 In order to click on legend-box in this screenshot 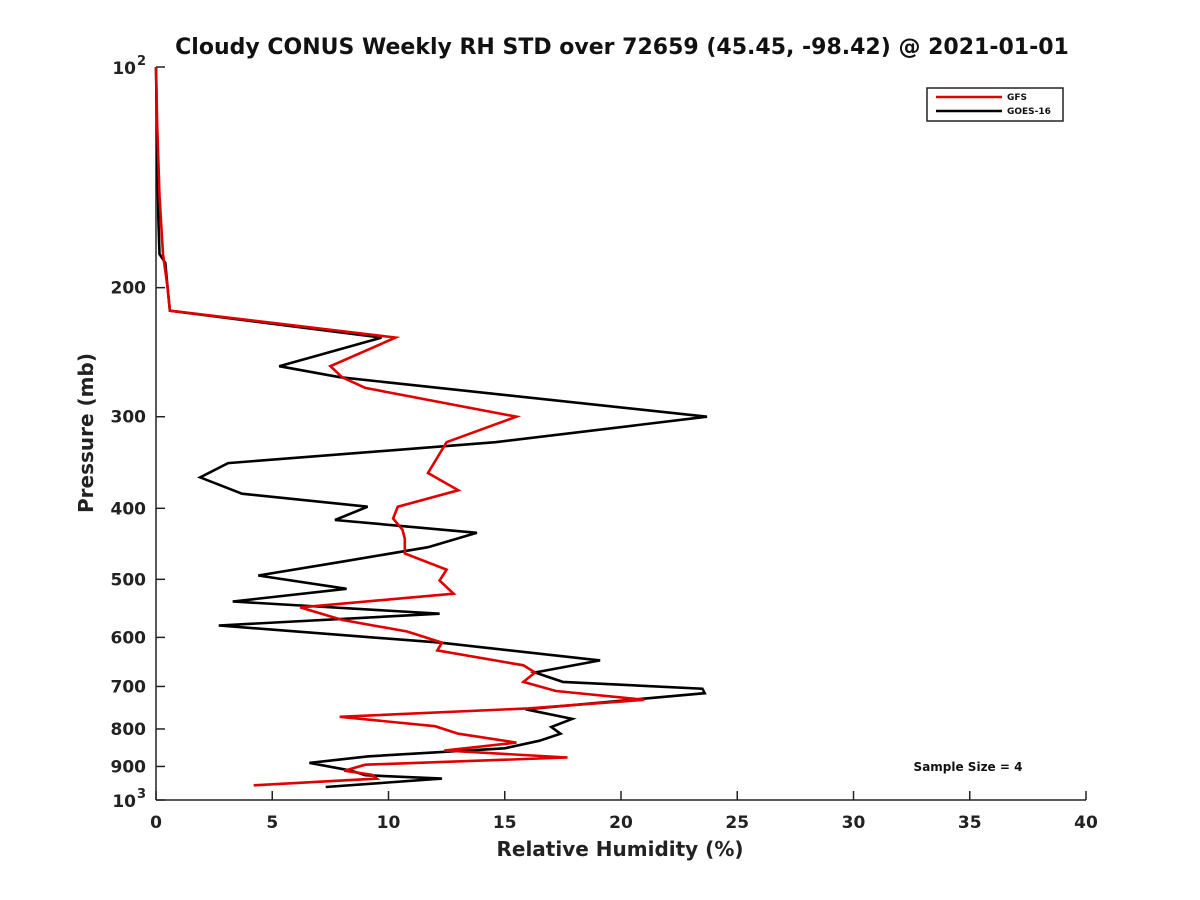, I will do `click(995, 104)`.